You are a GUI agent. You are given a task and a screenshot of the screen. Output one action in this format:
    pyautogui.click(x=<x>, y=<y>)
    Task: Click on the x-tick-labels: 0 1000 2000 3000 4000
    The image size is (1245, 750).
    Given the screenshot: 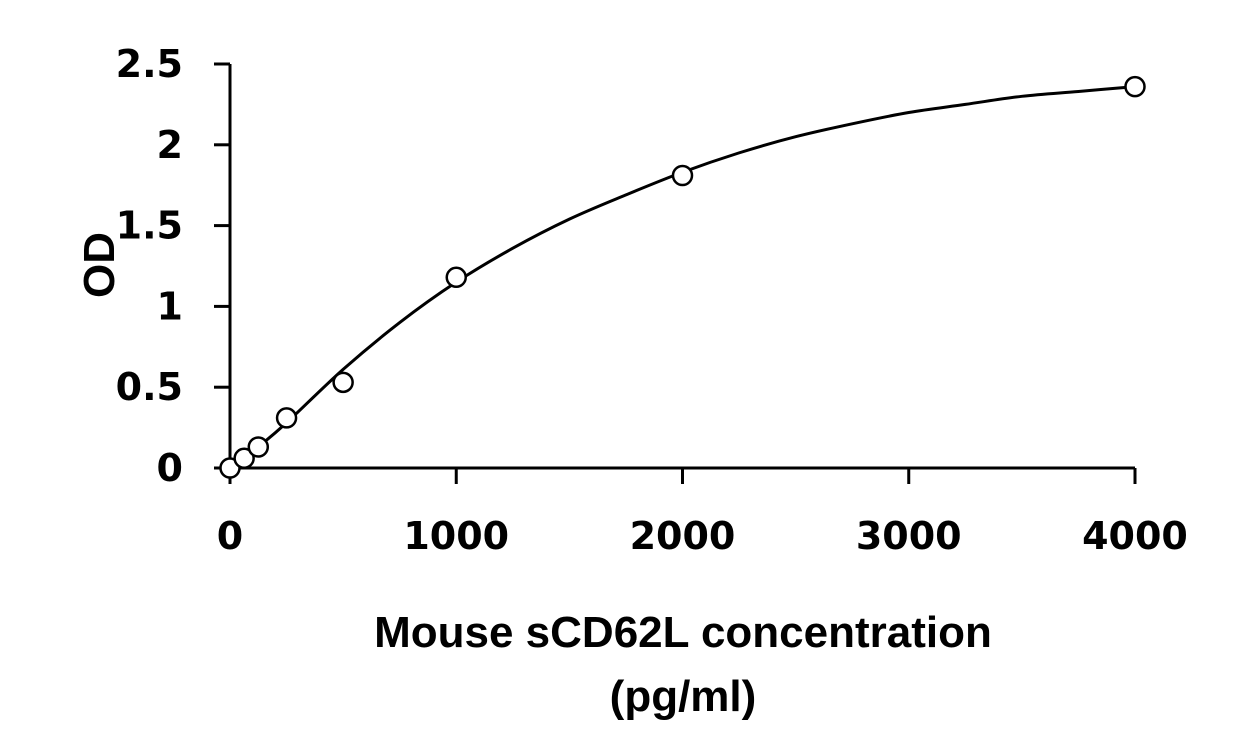 What is the action you would take?
    pyautogui.click(x=702, y=536)
    